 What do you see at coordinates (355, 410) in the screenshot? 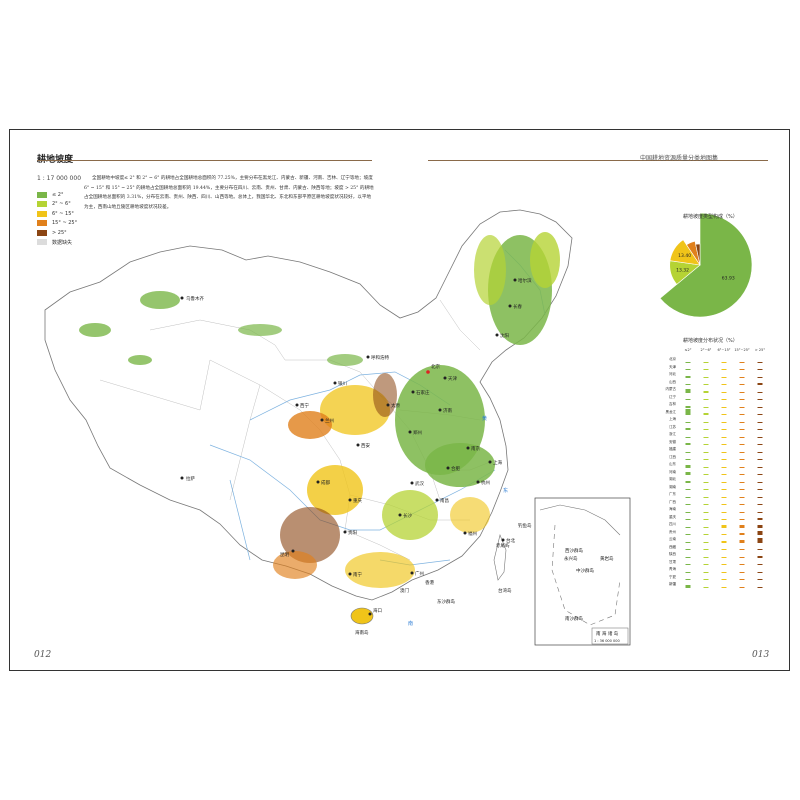
I see `zone-loess-plateau` at bounding box center [355, 410].